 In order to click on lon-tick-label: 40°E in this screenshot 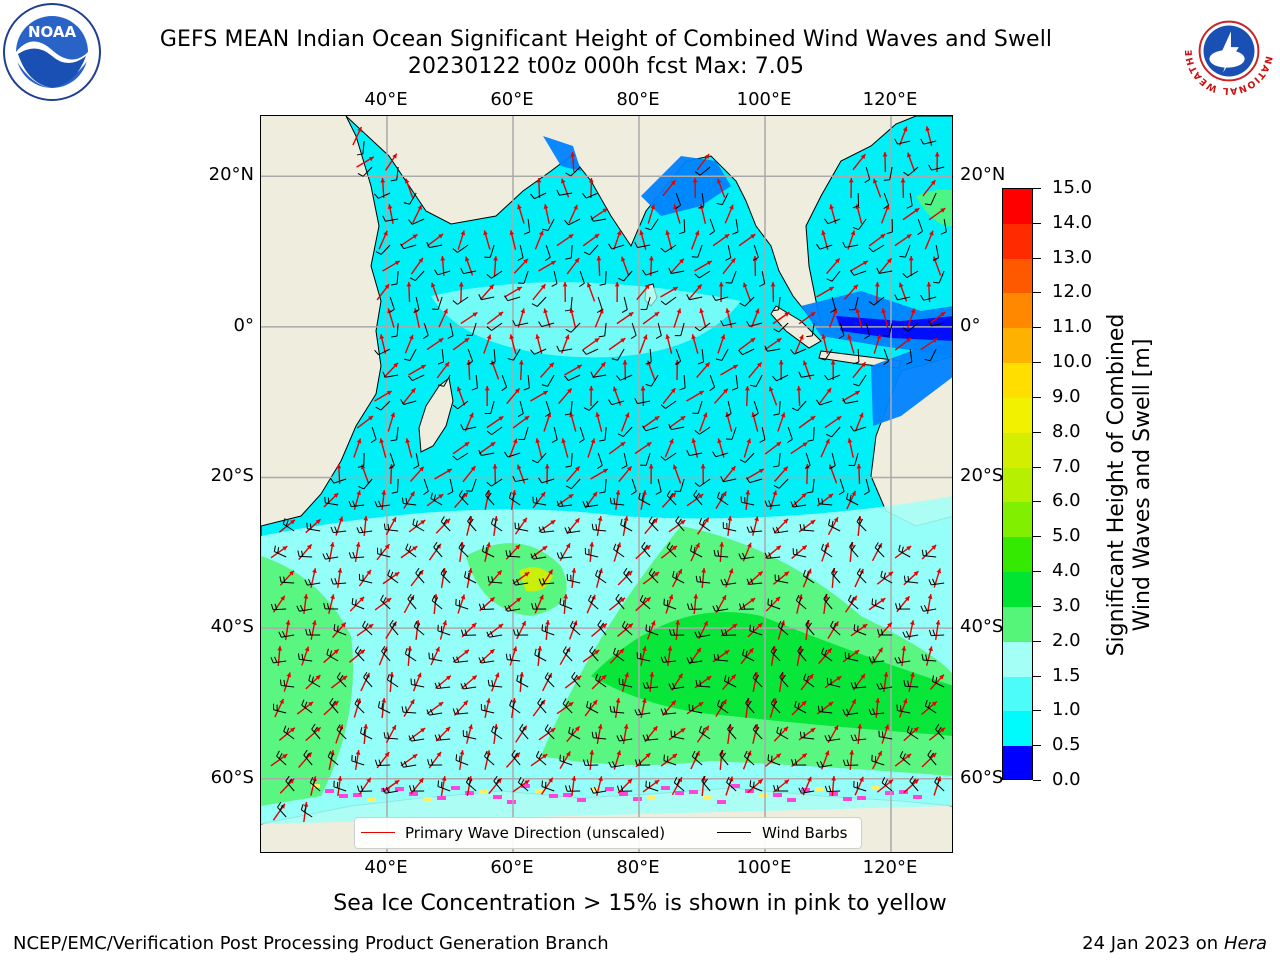, I will do `click(386, 99)`.